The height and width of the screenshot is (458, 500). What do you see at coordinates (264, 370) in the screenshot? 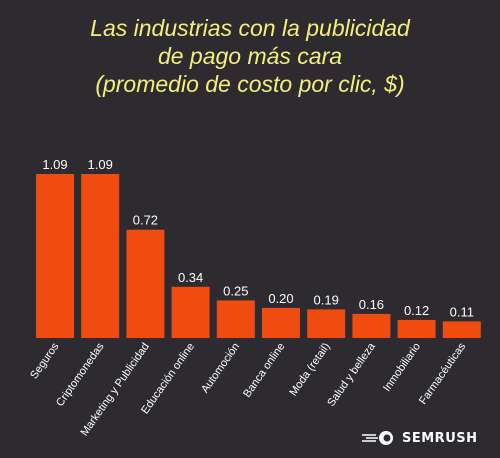
I see `category-label-5: Banca online` at bounding box center [264, 370].